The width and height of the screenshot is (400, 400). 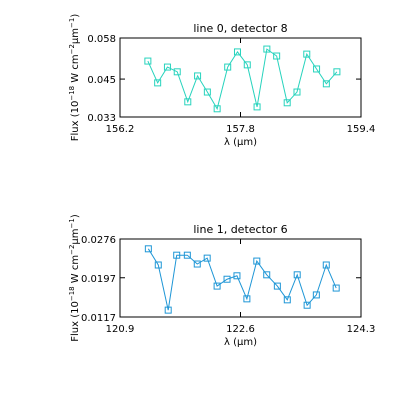 I want to click on y-tick-label: 0.058, so click(x=101, y=39).